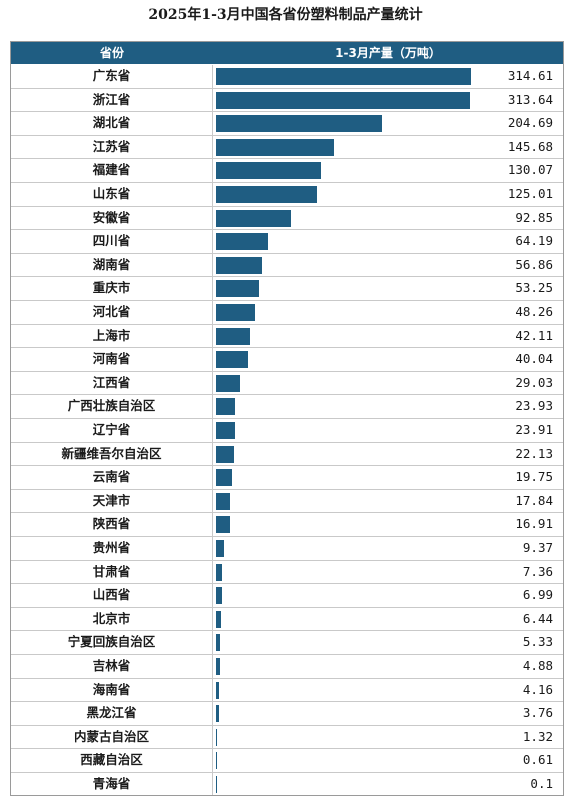 Image resolution: width=571 pixels, height=803 pixels. I want to click on province-label: 宁夏回族自治区, so click(112, 642).